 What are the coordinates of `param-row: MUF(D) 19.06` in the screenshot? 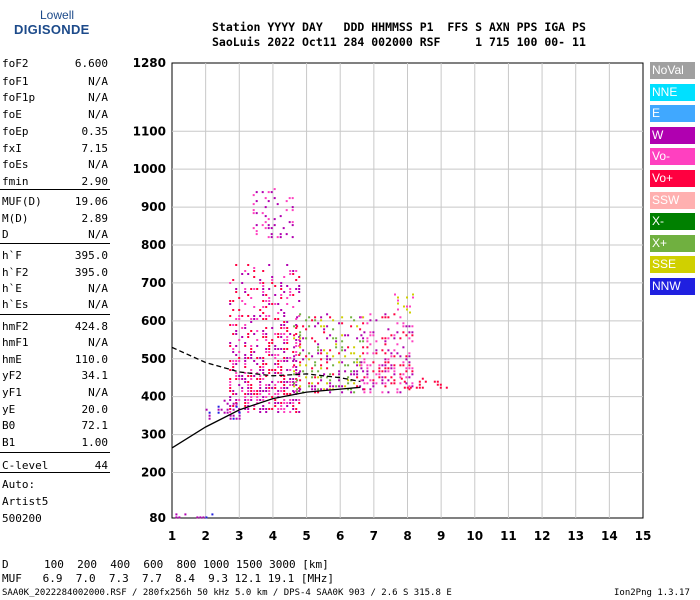 It's located at (55, 203).